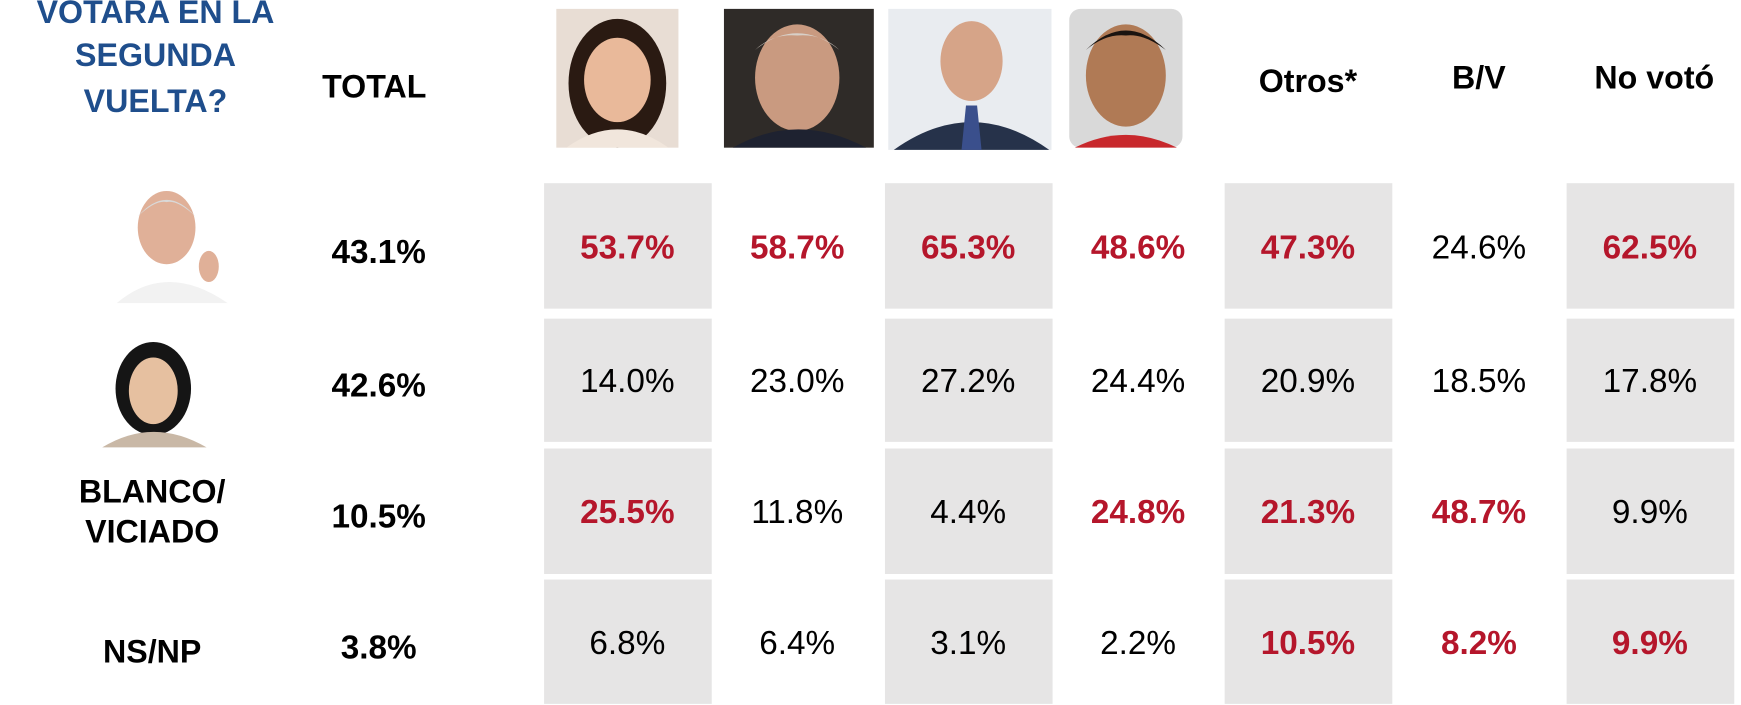 The height and width of the screenshot is (705, 1741). I want to click on total-value: 3.8%, so click(379, 647).